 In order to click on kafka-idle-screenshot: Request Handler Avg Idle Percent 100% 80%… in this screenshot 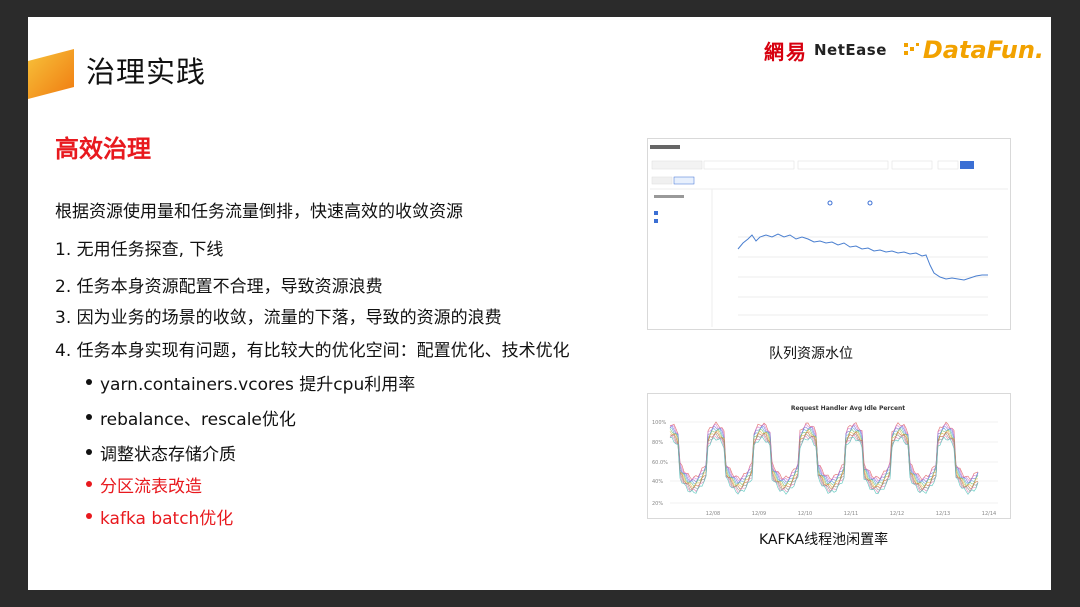, I will do `click(829, 456)`.